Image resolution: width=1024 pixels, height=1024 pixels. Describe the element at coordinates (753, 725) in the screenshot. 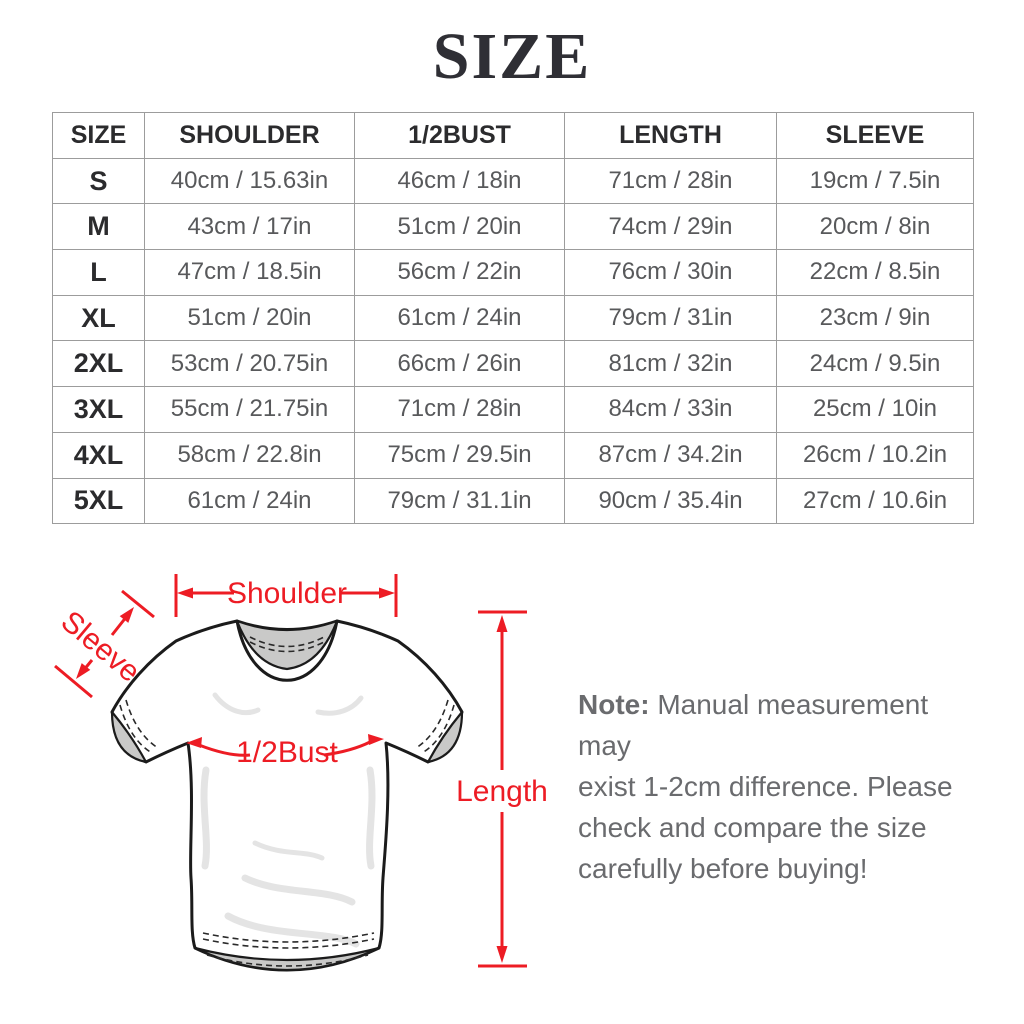

I see `note-line-1-text: Manual measurement may` at that location.